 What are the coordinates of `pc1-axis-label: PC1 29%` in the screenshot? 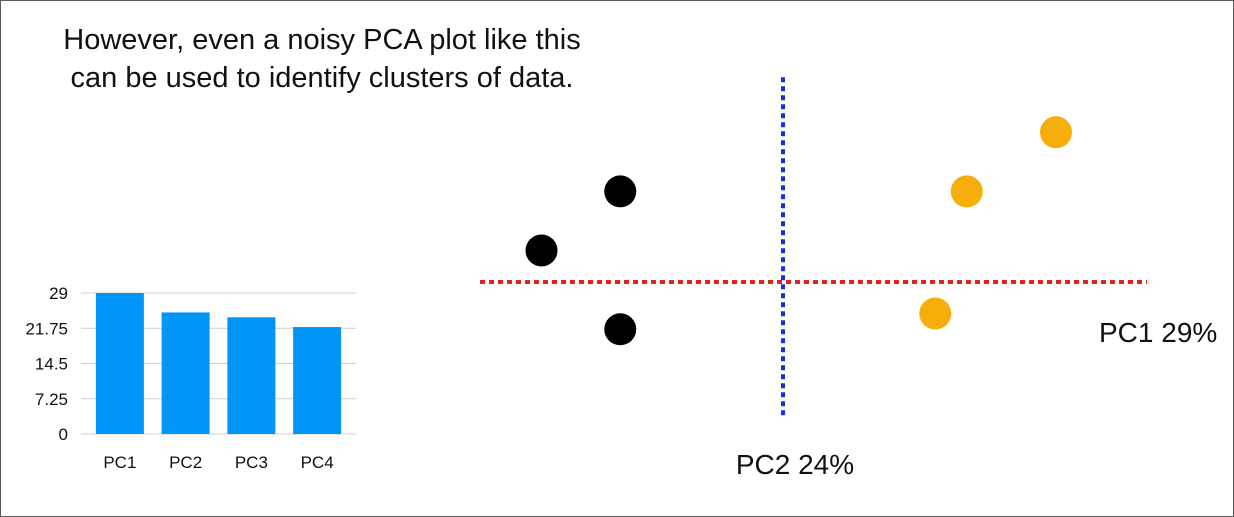 It's located at (1158, 332).